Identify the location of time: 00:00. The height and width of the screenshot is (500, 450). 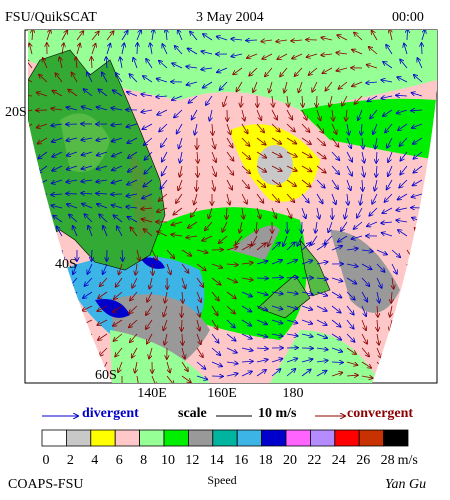
(408, 17).